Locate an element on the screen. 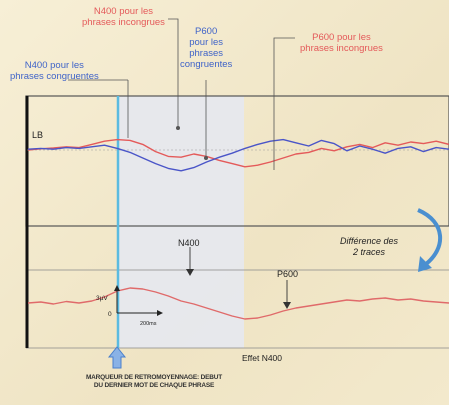 The image size is (449, 405). scale-x-label: 200ms is located at coordinates (148, 324).